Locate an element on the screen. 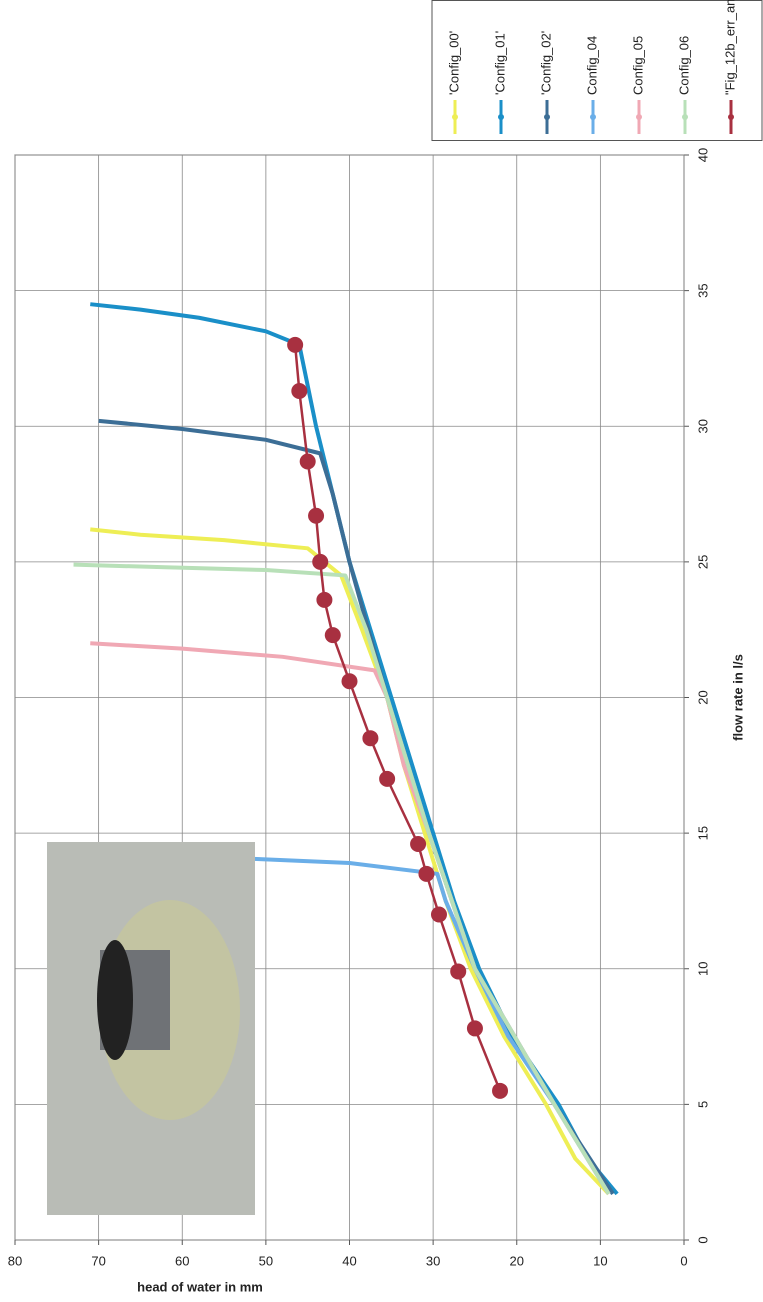 The image size is (763, 1302). inset-photo is located at coordinates (151, 1028).